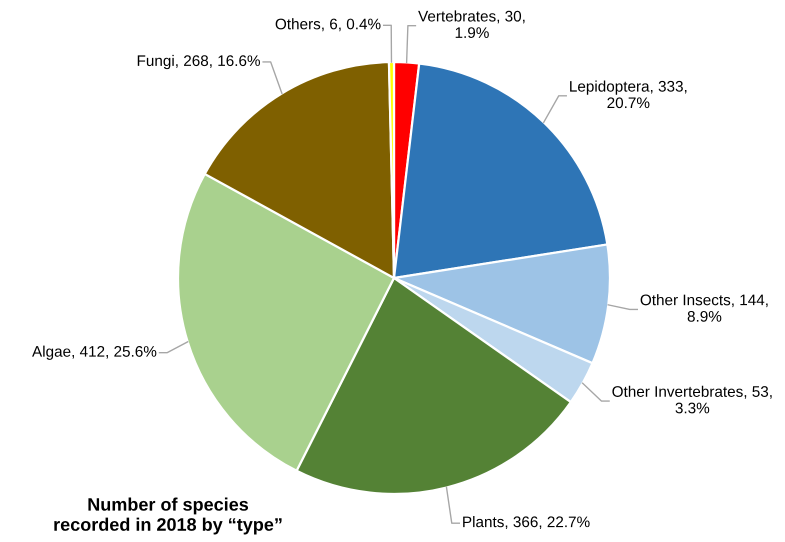  Describe the element at coordinates (692, 400) in the screenshot. I see `slice-label: Other Invertebrates, 53, 3.3%` at that location.